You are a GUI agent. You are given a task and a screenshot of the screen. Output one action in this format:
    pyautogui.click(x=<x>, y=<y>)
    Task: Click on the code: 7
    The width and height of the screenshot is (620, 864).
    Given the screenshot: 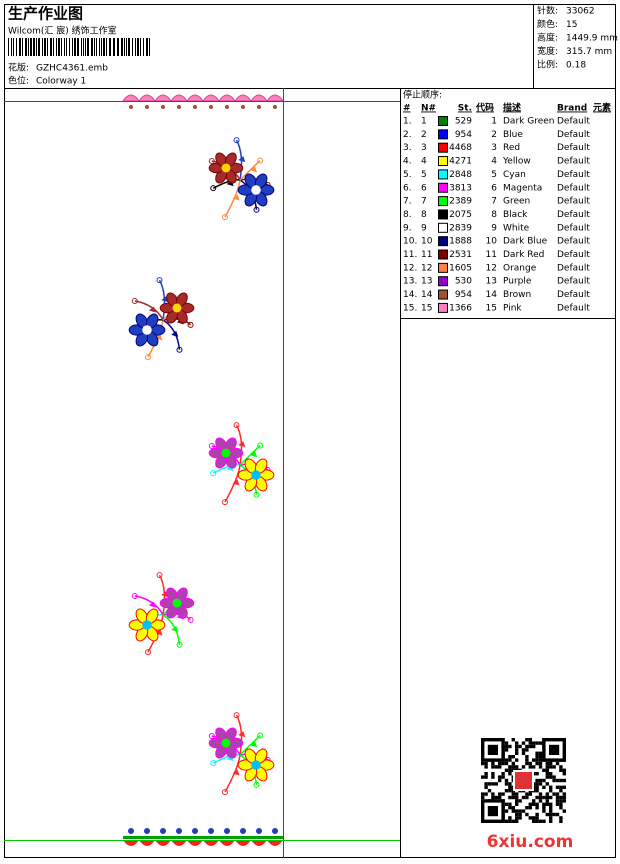 What is the action you would take?
    pyautogui.click(x=494, y=202)
    